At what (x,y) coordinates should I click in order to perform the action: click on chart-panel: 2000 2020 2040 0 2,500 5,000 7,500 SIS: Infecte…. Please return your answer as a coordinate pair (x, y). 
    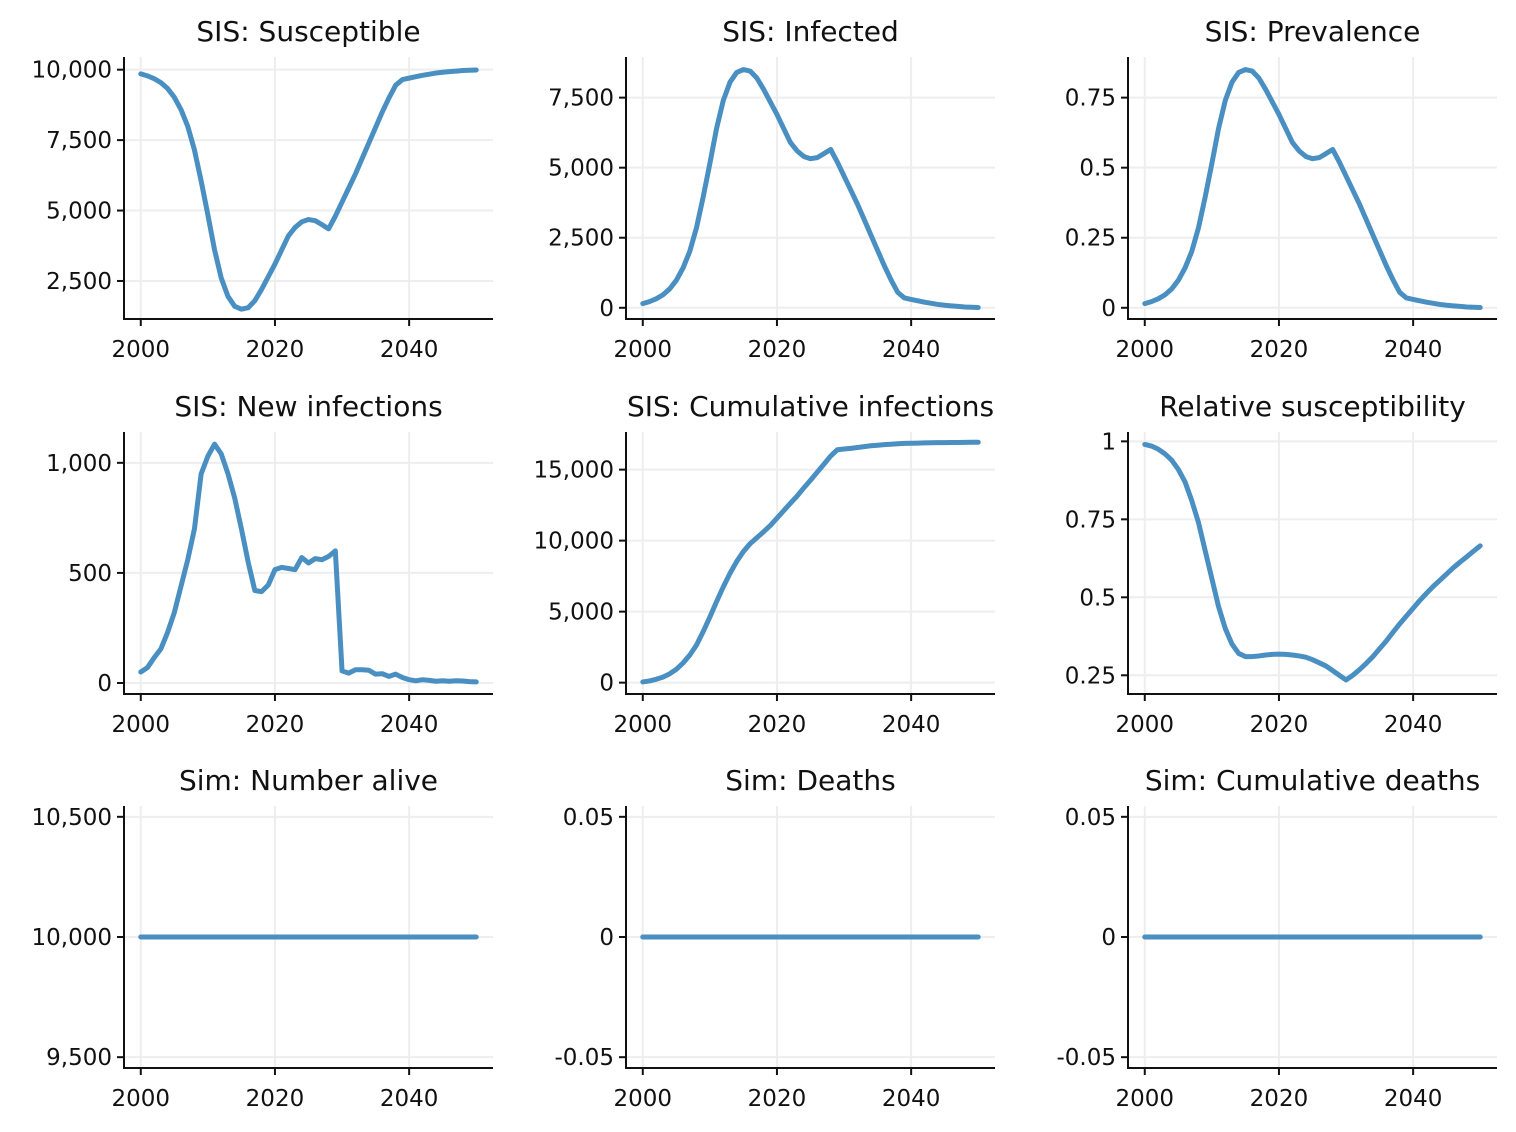
    Looking at the image, I should click on (771, 189).